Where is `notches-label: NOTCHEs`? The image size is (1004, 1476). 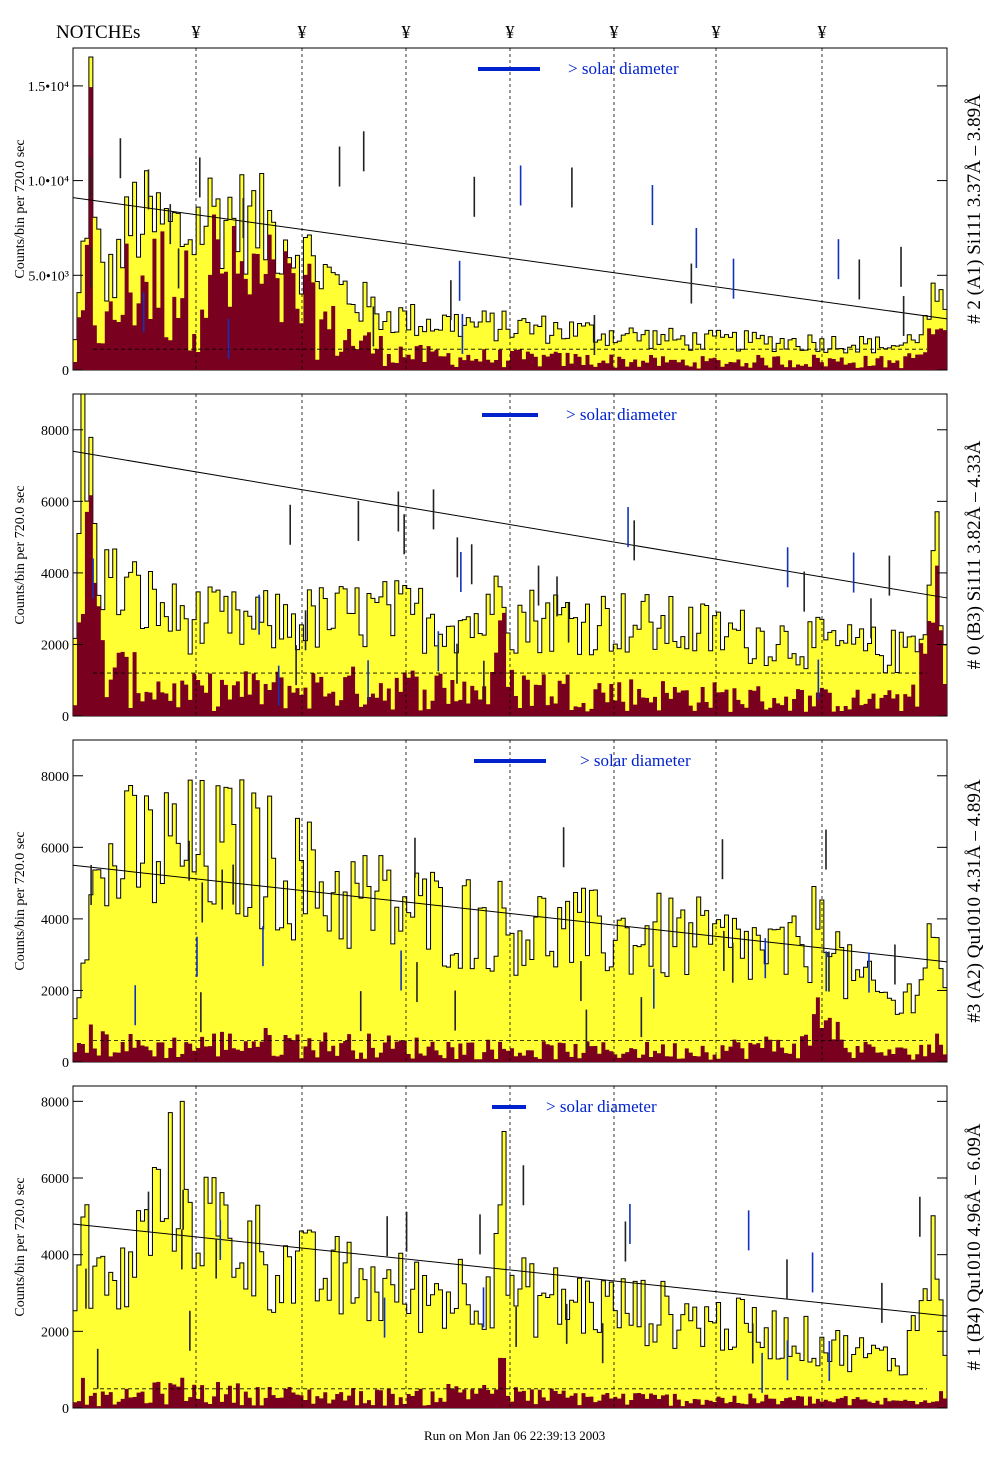
notches-label: NOTCHEs is located at coordinates (98, 32).